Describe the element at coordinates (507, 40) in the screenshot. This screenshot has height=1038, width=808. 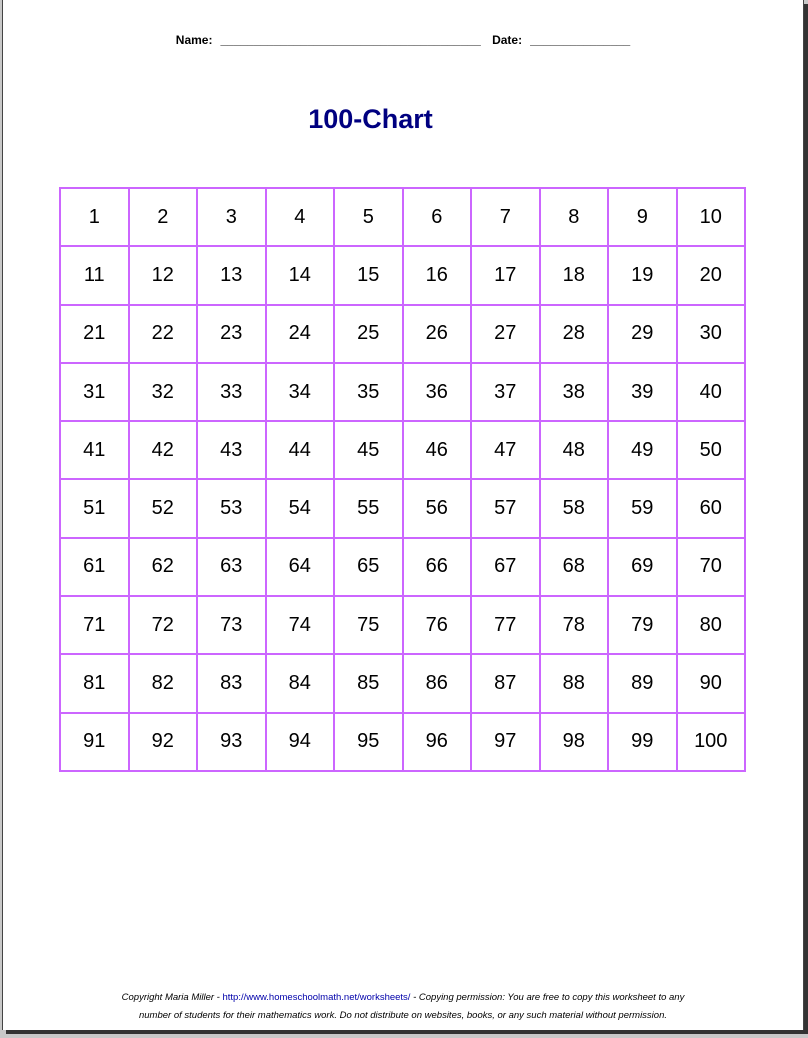
I see `date-label: Date:` at that location.